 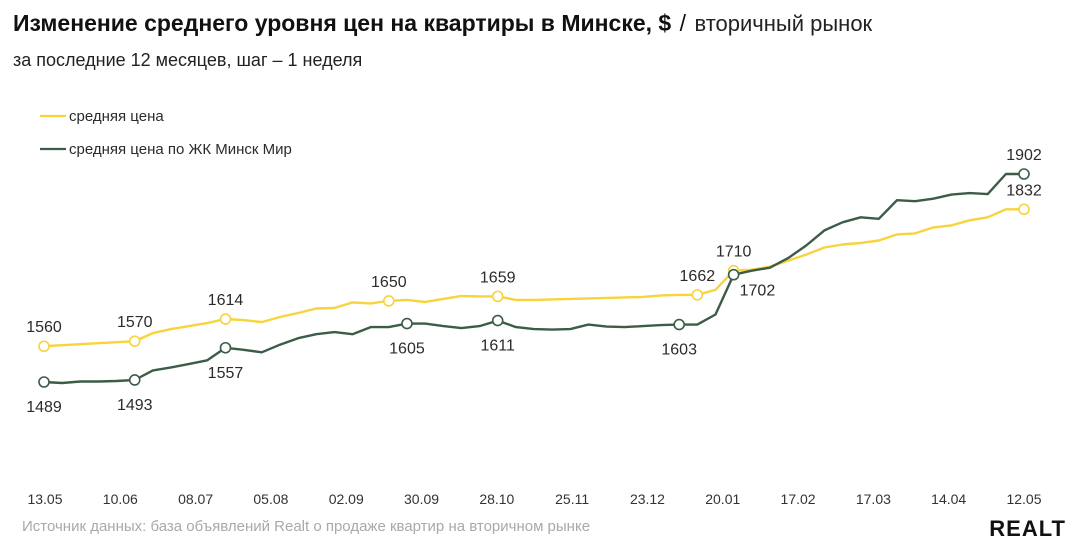 I want to click on x-tick-label: 14.04, so click(x=948, y=499).